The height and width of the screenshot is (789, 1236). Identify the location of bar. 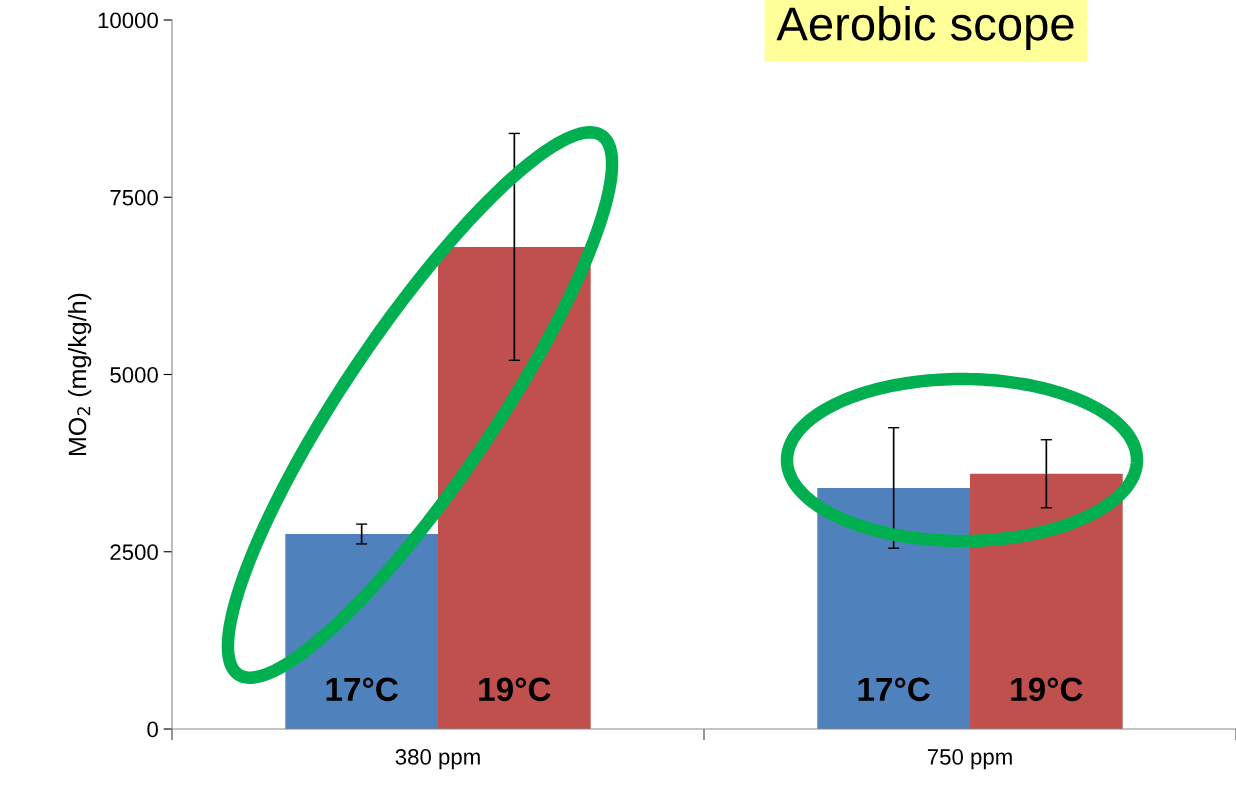
(361, 631).